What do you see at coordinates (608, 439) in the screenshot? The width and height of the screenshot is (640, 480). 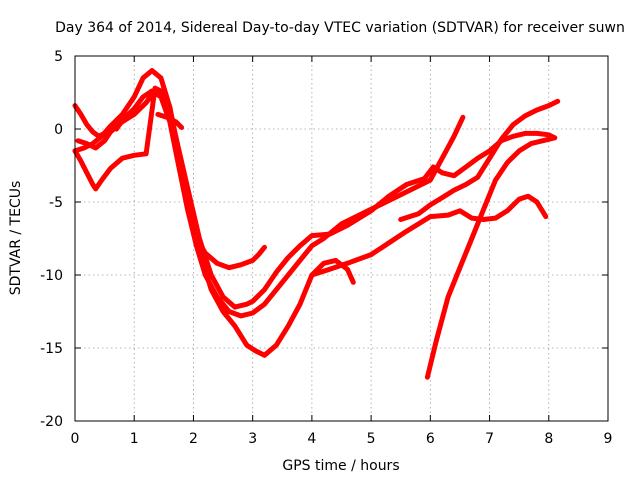 I see `x-tick-label: 9` at bounding box center [608, 439].